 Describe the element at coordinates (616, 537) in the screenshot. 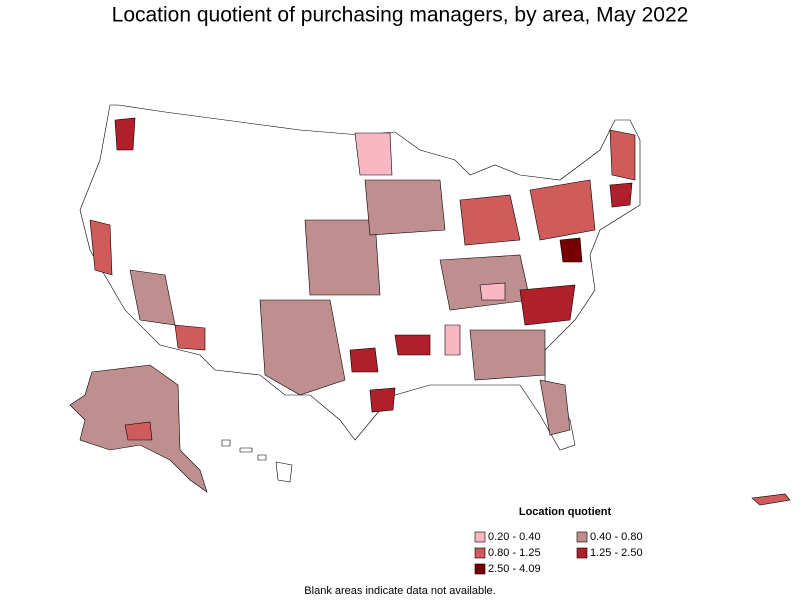

I see `legend-label: 0.40 - 0.80` at that location.